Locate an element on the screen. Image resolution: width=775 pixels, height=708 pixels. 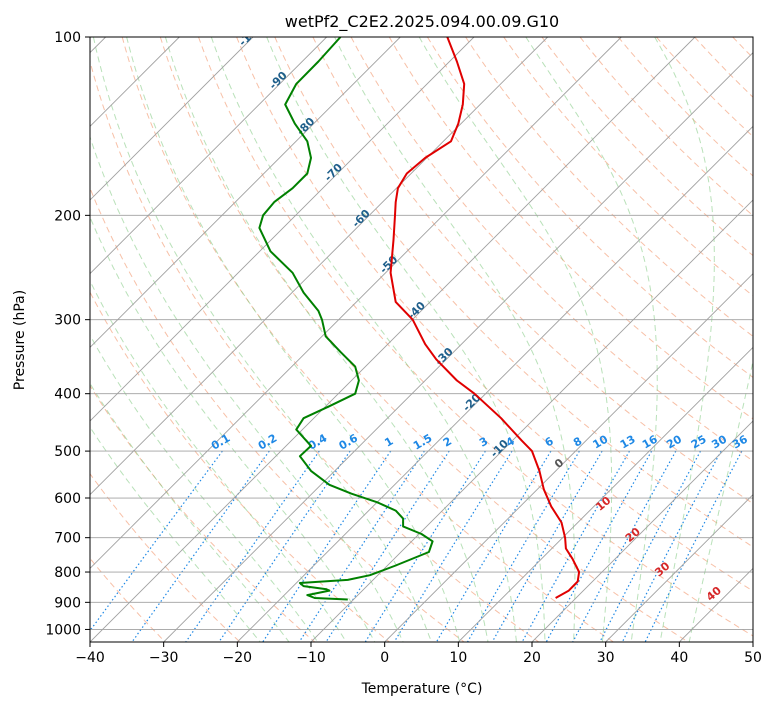
x-tick-label: 40 is located at coordinates (679, 658).